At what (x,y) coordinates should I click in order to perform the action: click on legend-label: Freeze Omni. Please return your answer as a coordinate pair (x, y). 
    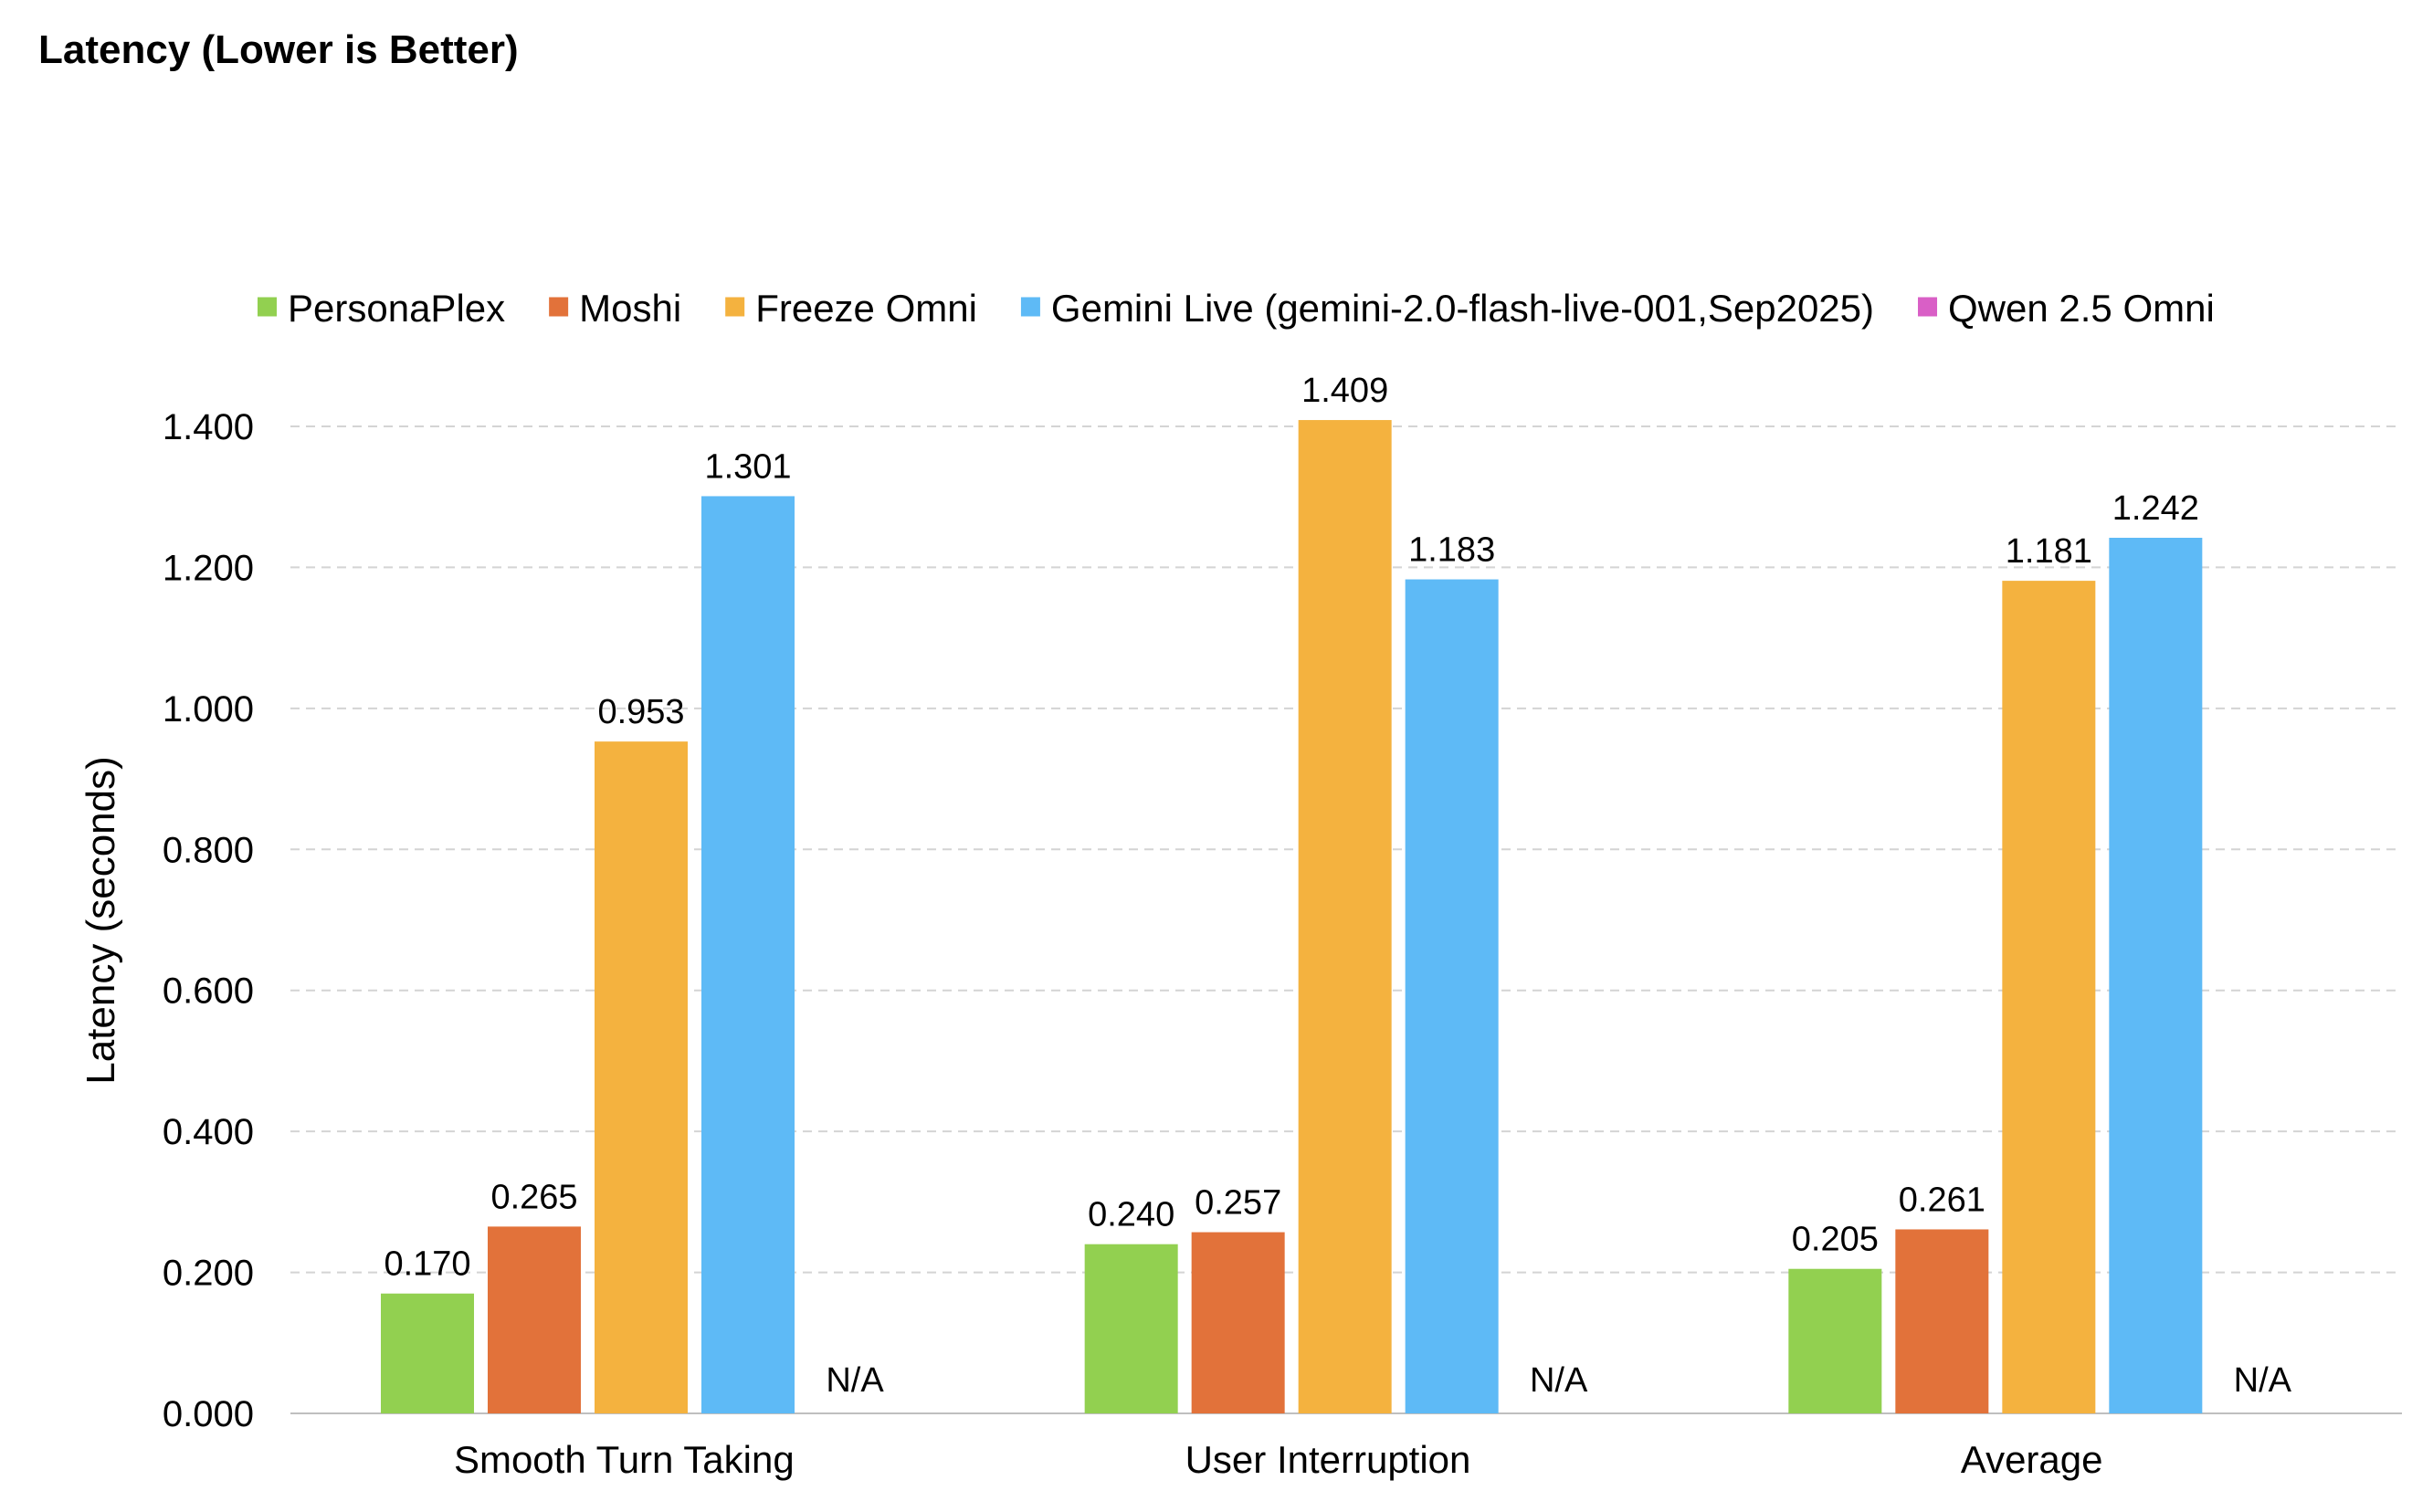
    Looking at the image, I should click on (866, 308).